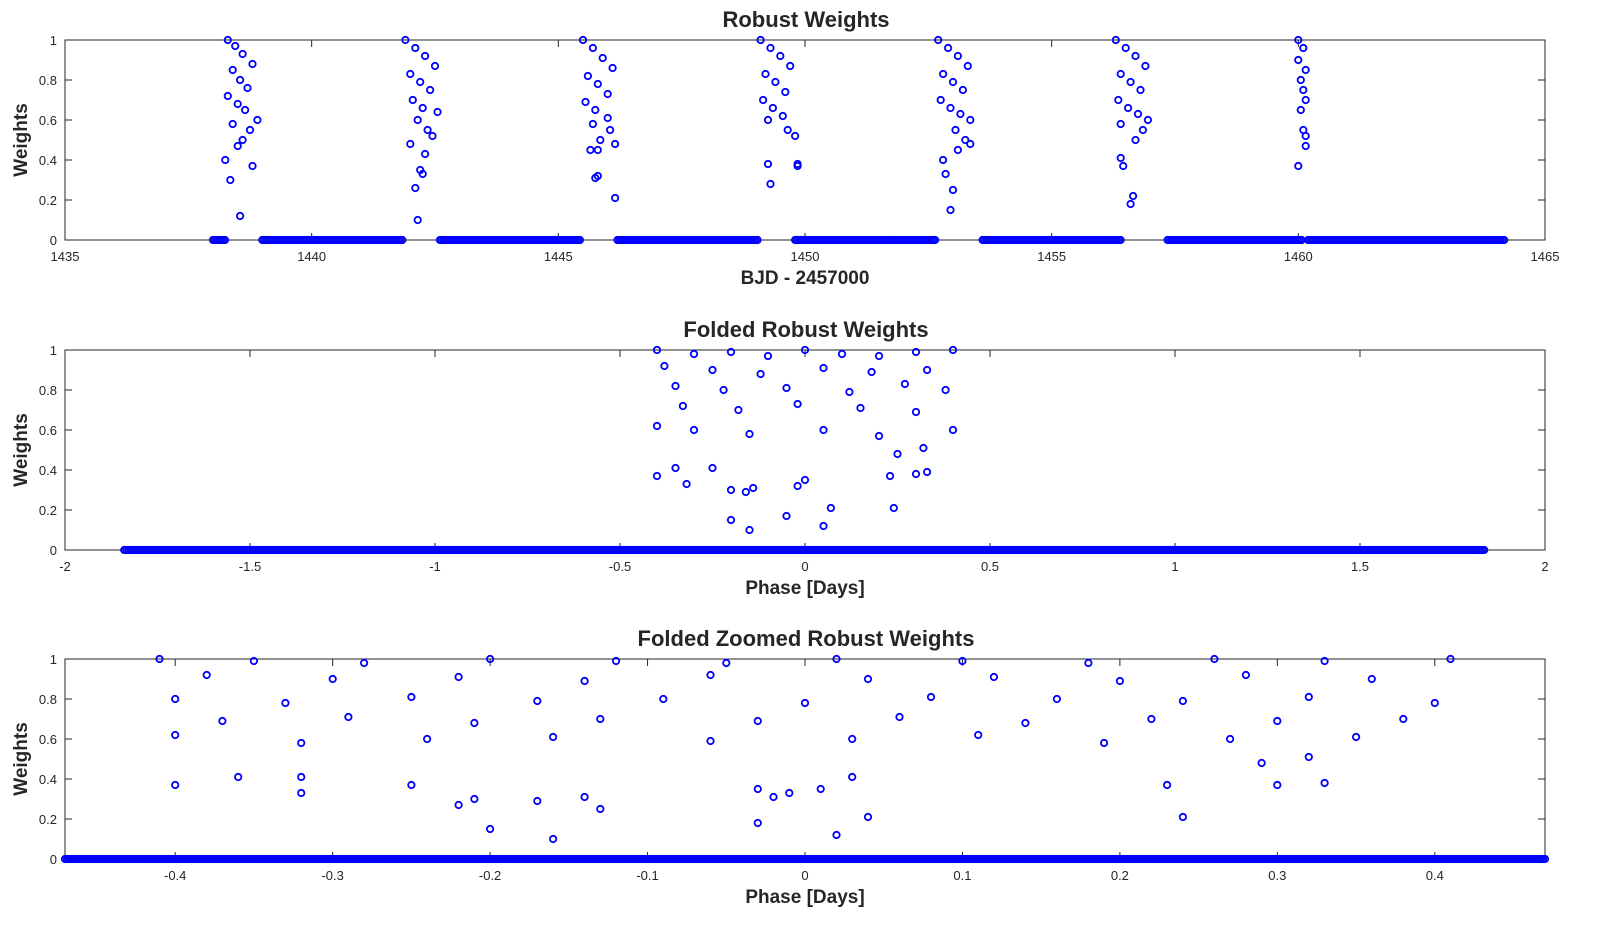 The height and width of the screenshot is (939, 1612). What do you see at coordinates (332, 875) in the screenshot?
I see `panel-3-x-tick-label: -0.3` at bounding box center [332, 875].